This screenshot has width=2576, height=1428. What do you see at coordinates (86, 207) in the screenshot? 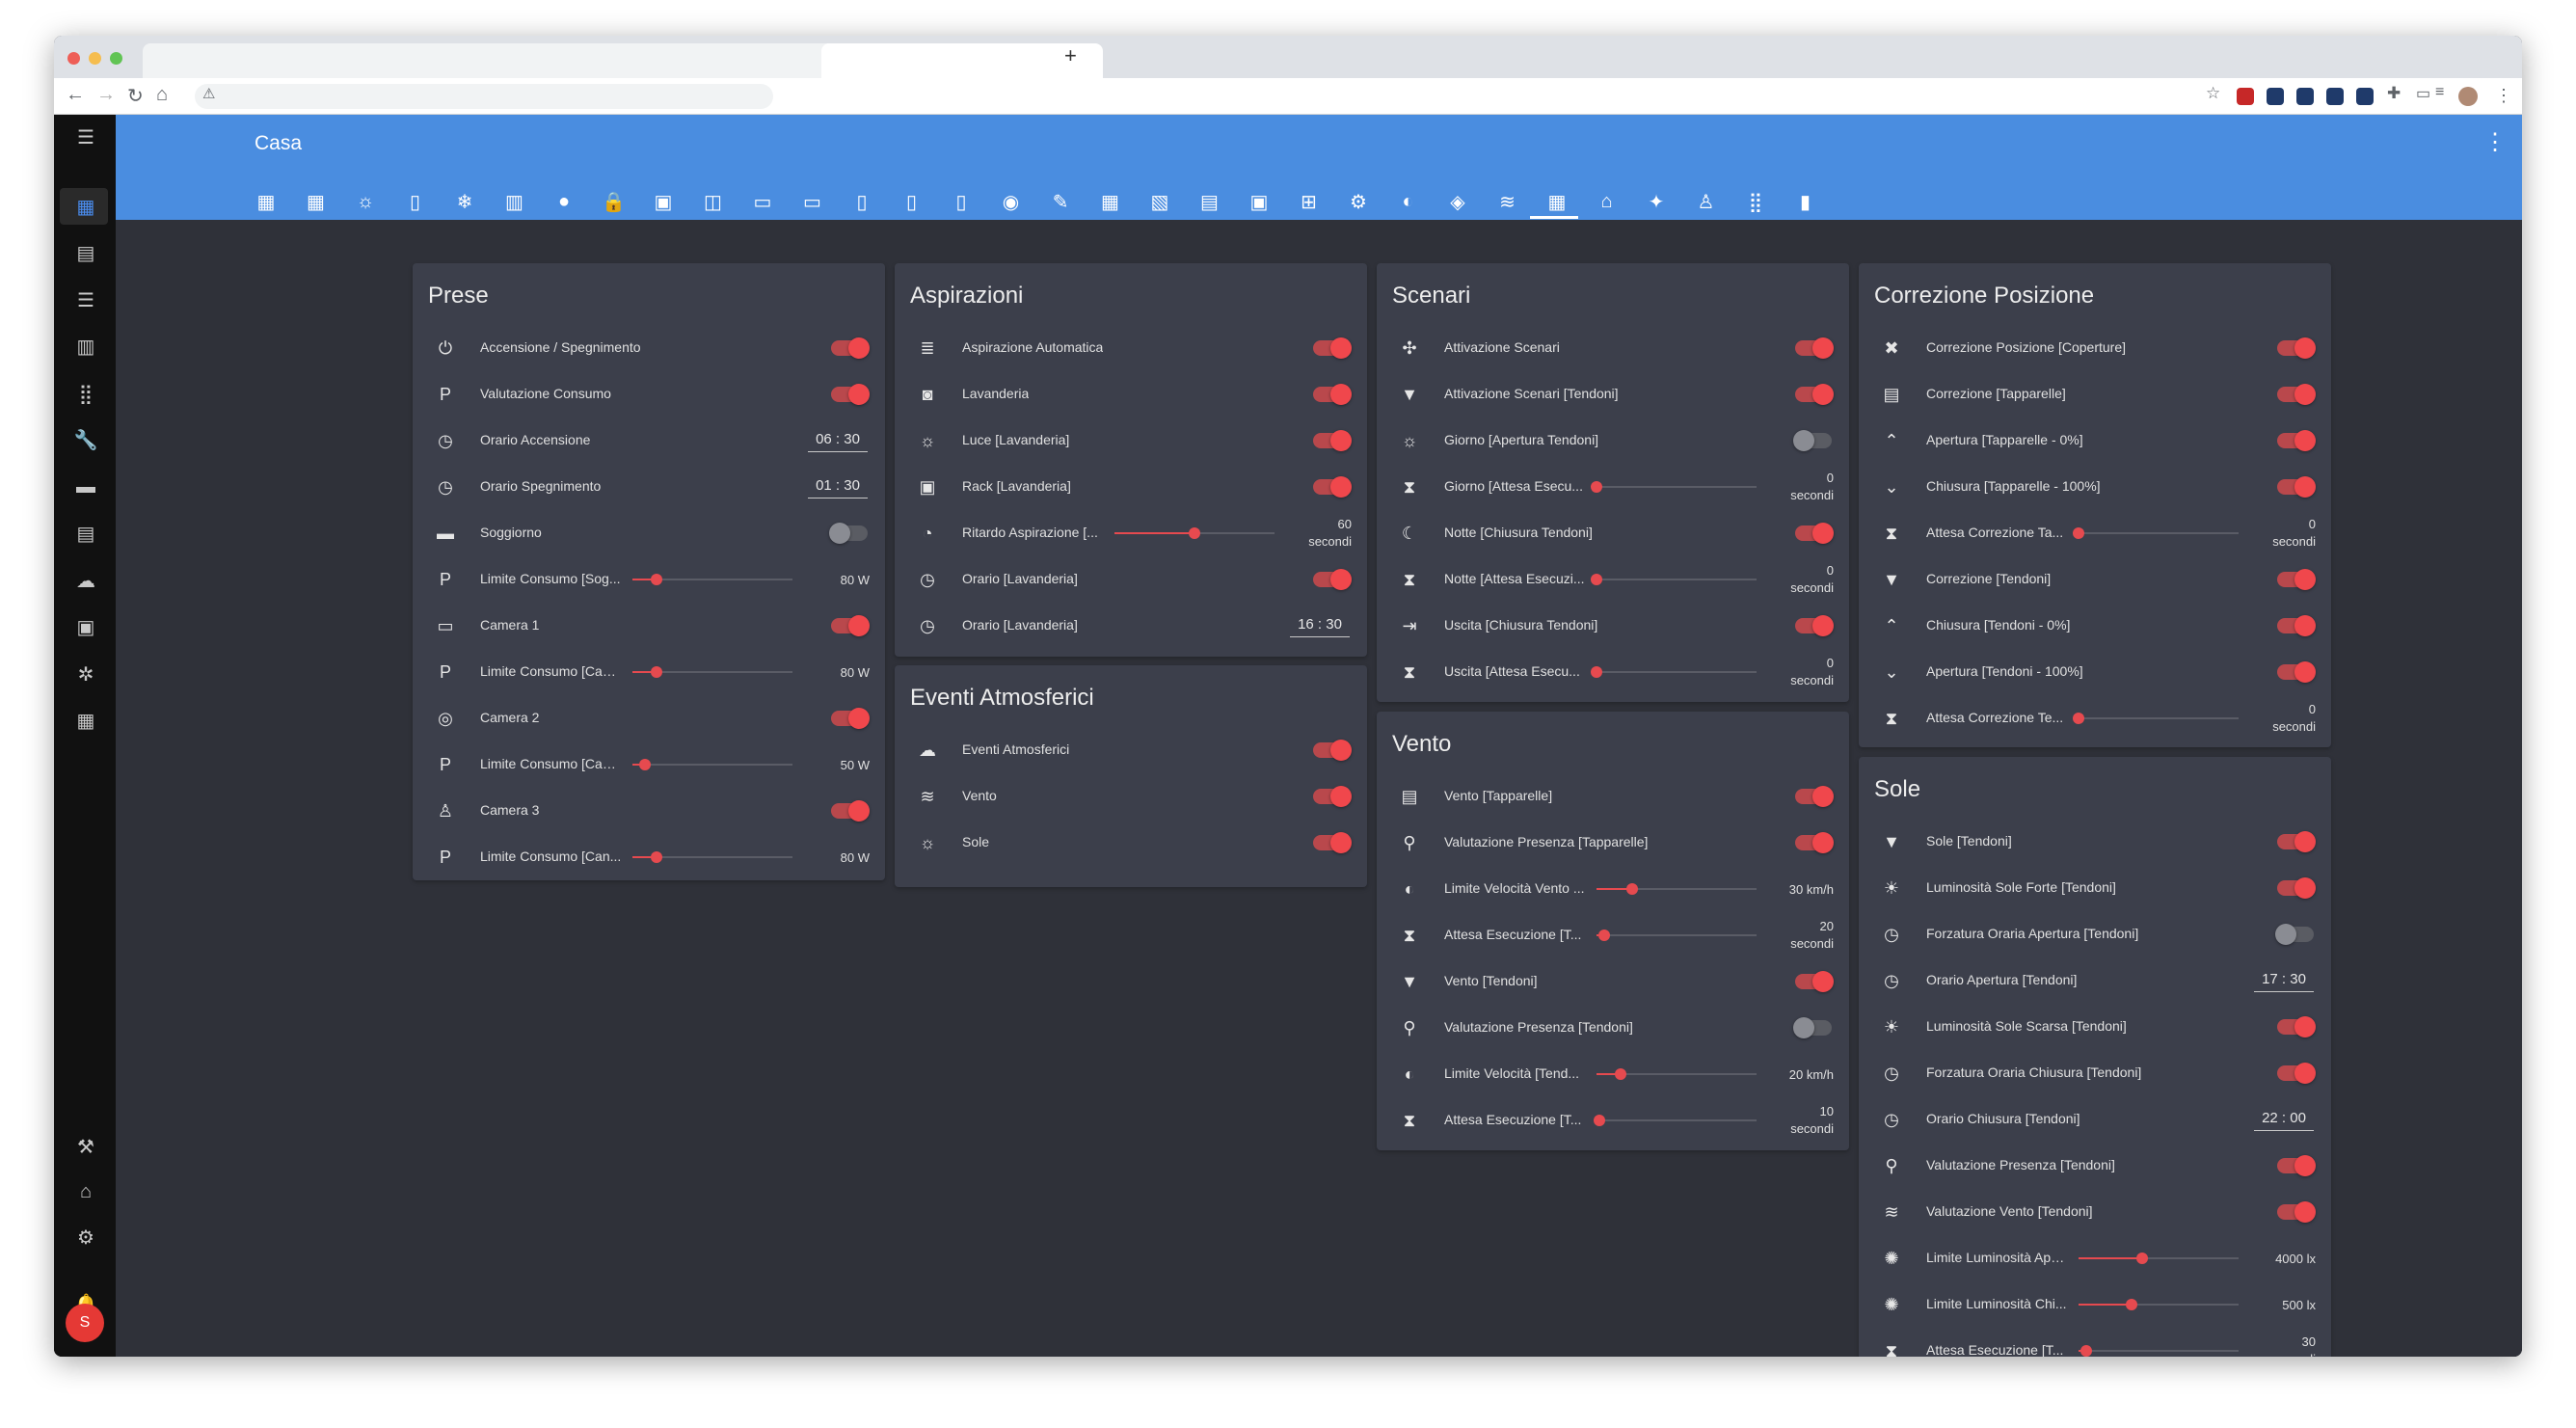
I see `sidebar-dashboard-icon: ▦` at bounding box center [86, 207].